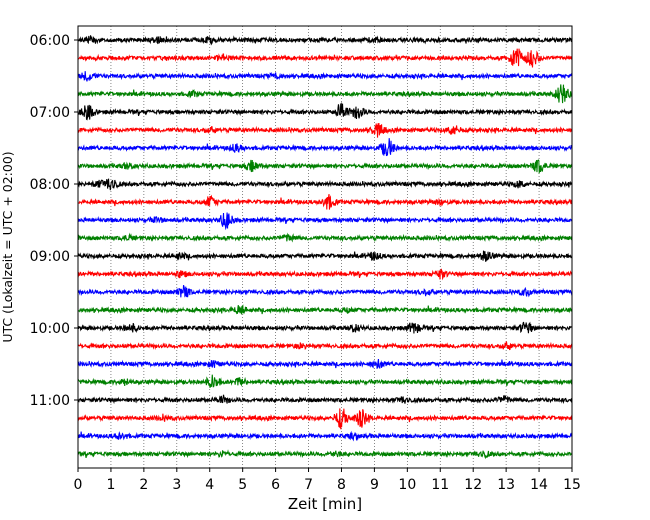 The image size is (650, 520). I want to click on x-tick-label: 8, so click(341, 485).